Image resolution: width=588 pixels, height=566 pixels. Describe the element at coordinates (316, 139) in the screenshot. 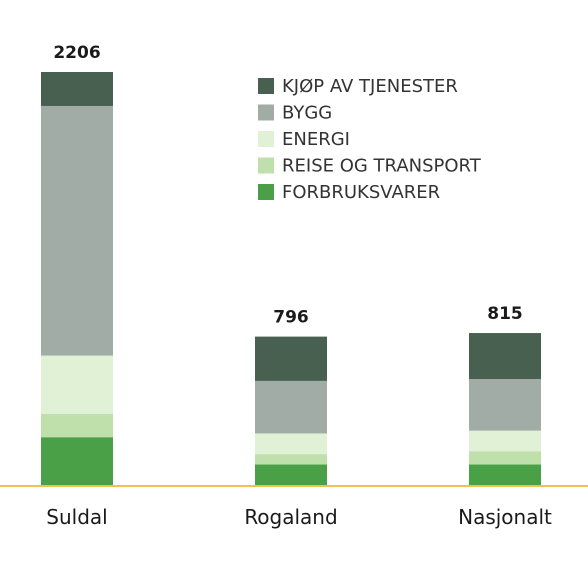

I see `legend-entry: ENERGI` at that location.